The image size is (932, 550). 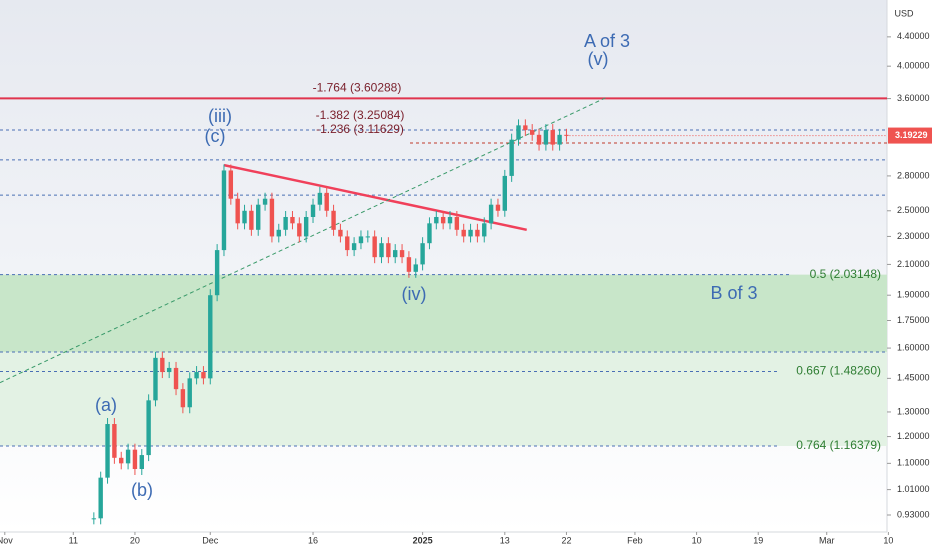 What do you see at coordinates (845, 274) in the screenshot?
I see `level-label: 0.5 (2.03148)` at bounding box center [845, 274].